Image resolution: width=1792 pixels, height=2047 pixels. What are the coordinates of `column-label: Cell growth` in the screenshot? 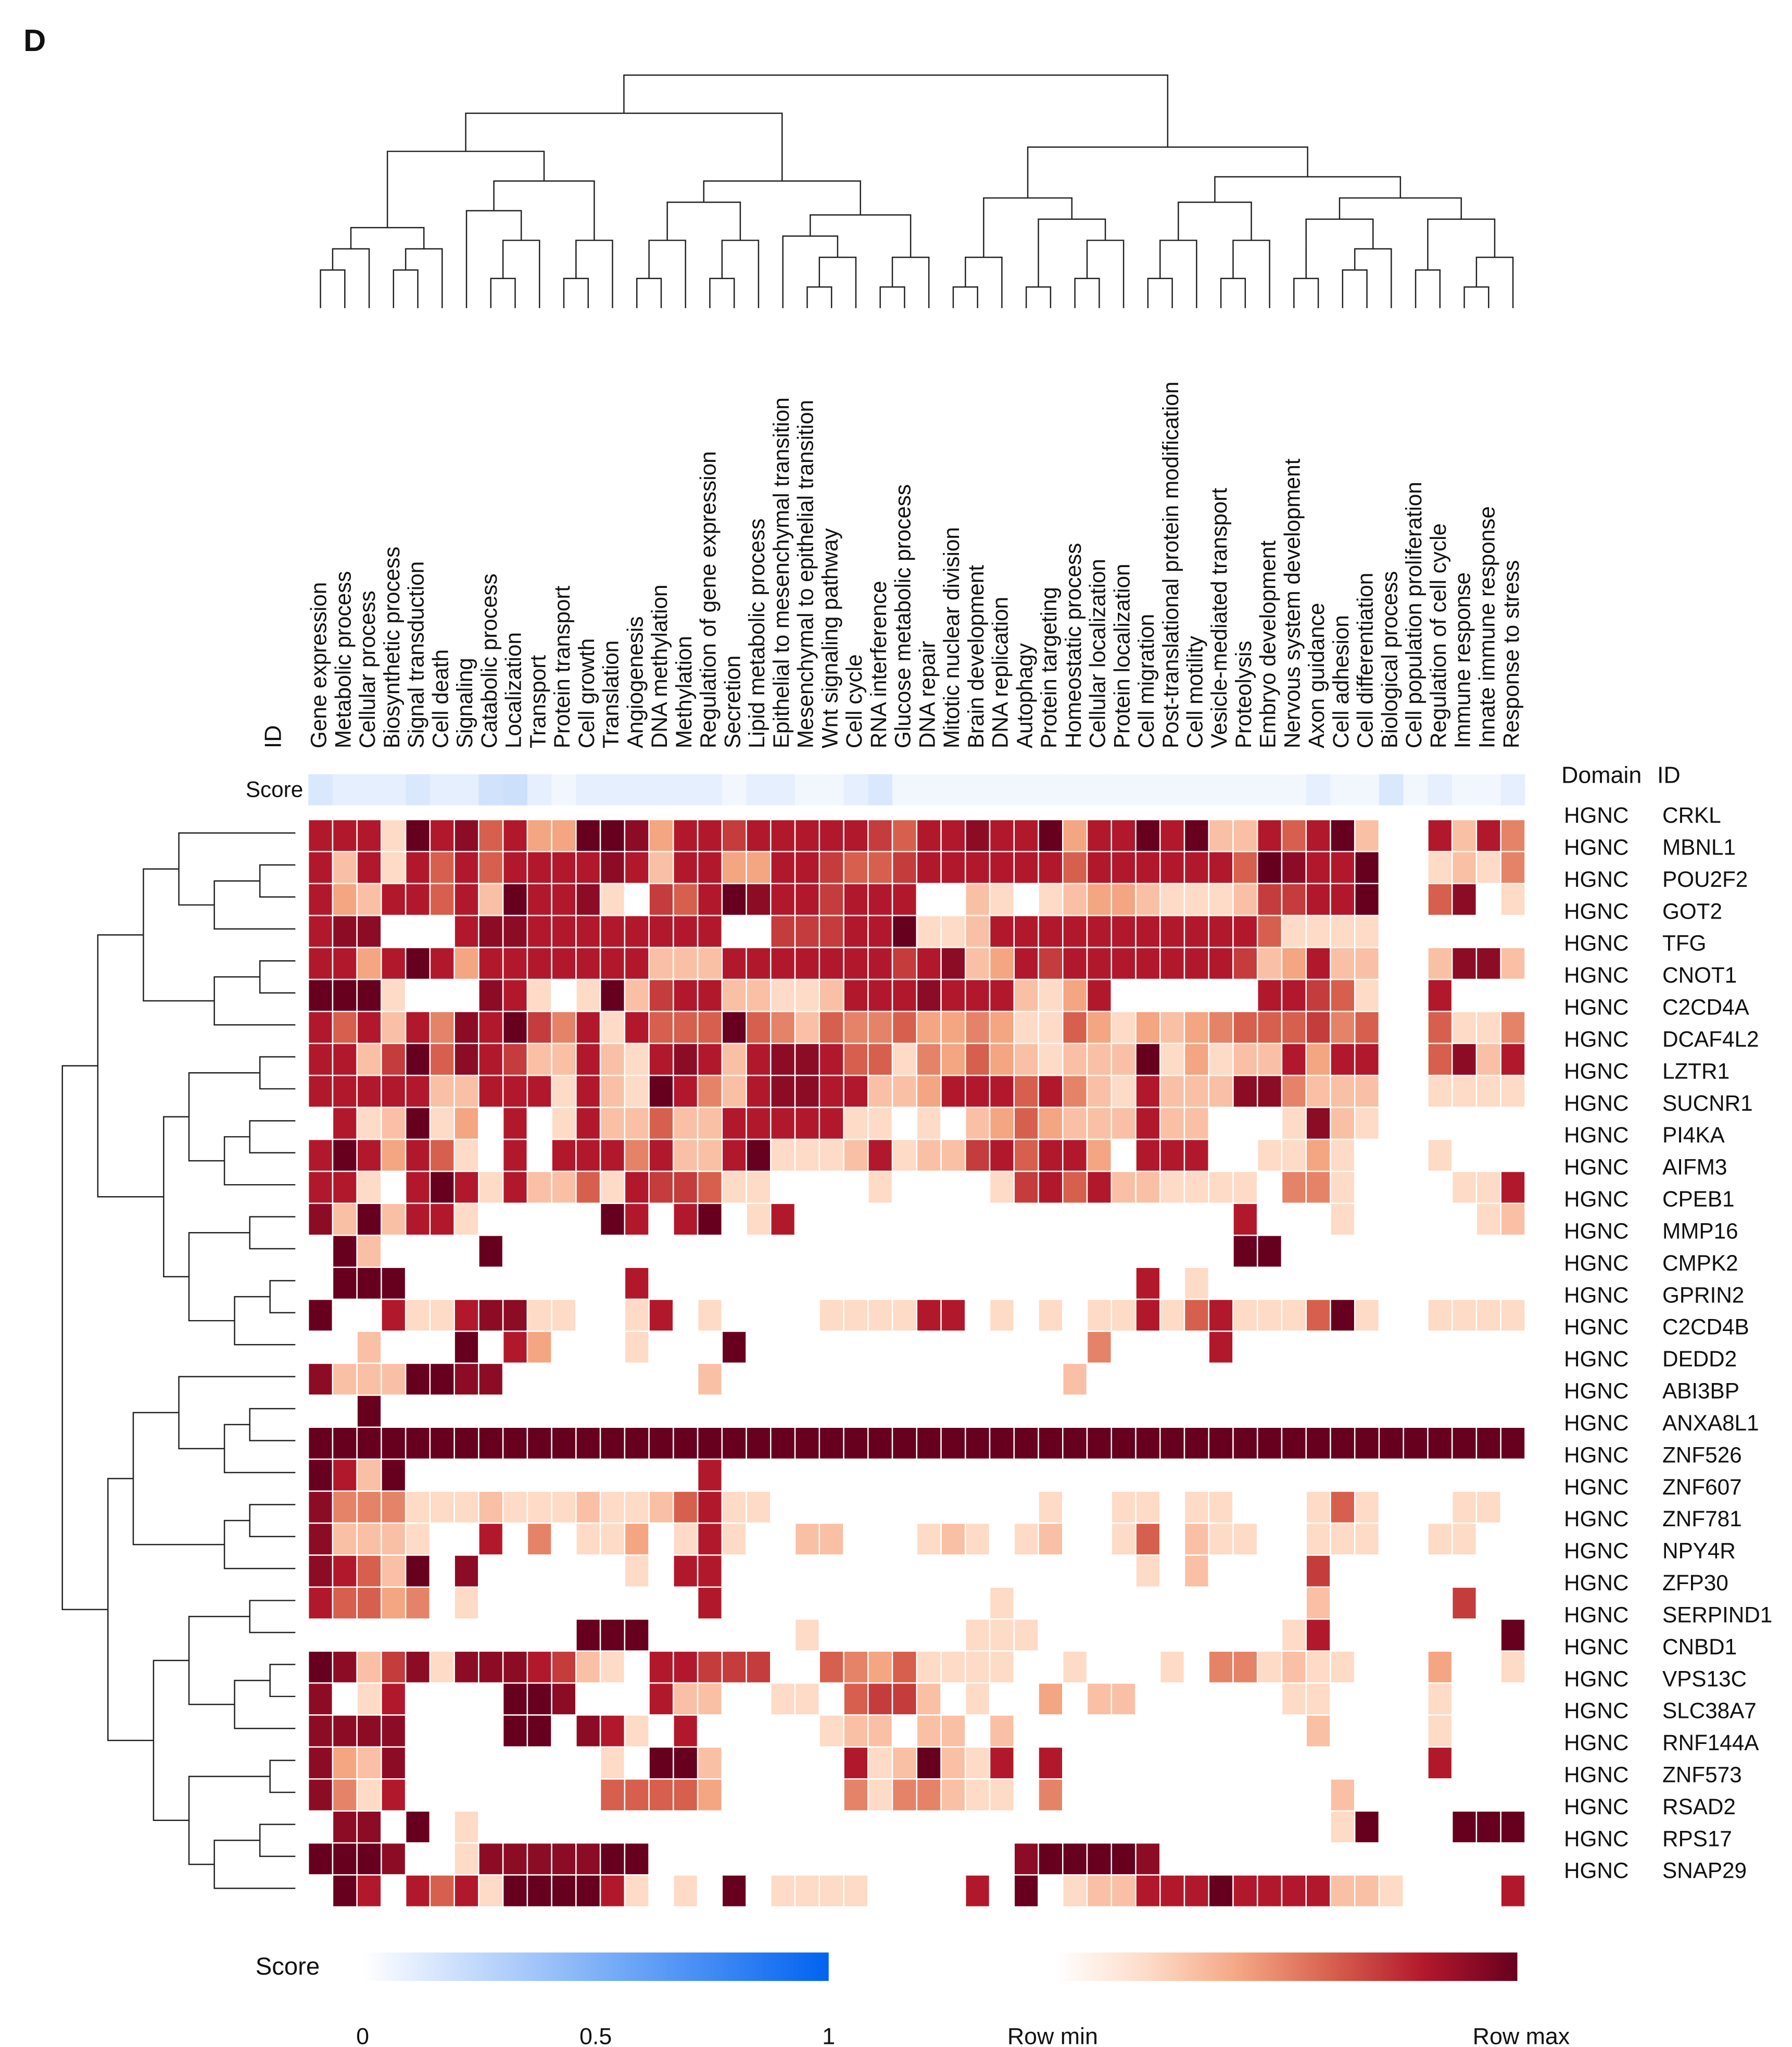 It's located at (586, 693).